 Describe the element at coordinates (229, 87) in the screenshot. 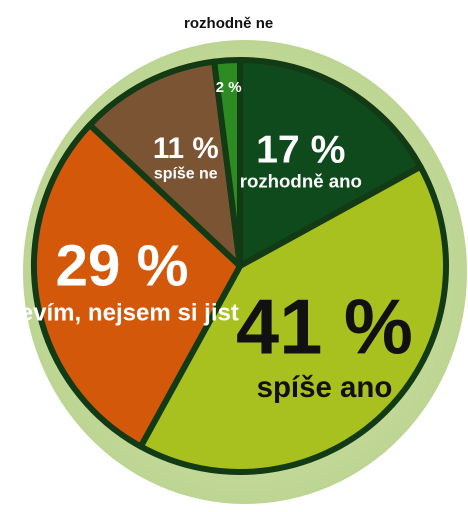

I see `value-label: 2 %` at that location.